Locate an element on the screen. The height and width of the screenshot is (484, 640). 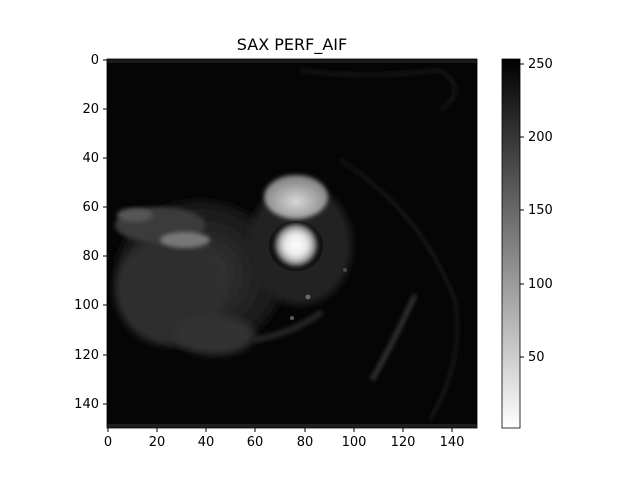
x-tick-label: 100 is located at coordinates (354, 442).